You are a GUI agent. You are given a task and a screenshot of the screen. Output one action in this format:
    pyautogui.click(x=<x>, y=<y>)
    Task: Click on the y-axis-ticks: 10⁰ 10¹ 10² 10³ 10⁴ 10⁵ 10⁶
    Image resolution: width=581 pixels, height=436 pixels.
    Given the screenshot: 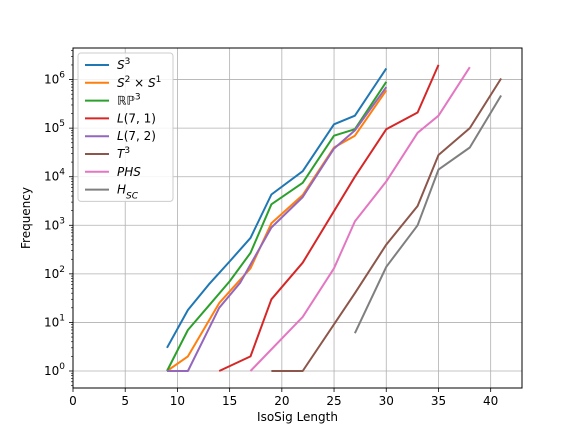 What is the action you would take?
    pyautogui.click(x=58, y=218)
    